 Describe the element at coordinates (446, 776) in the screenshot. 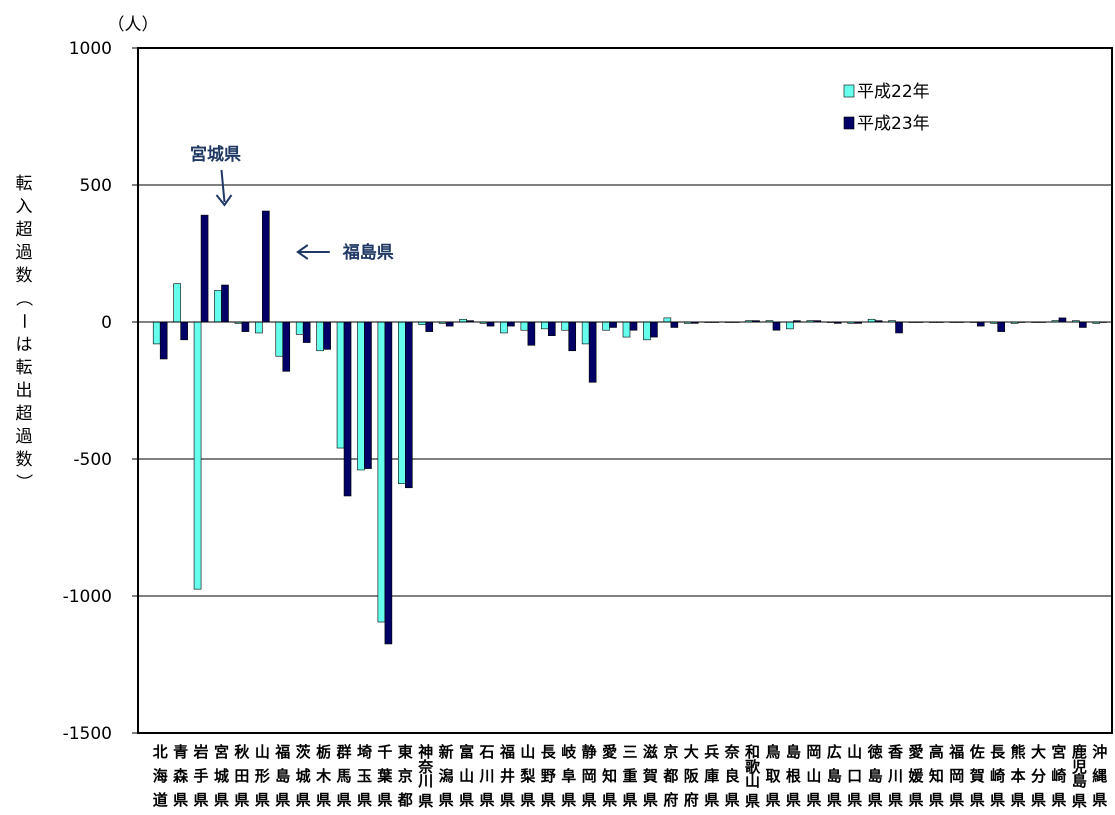

I see `x-tick-label: 潟` at that location.